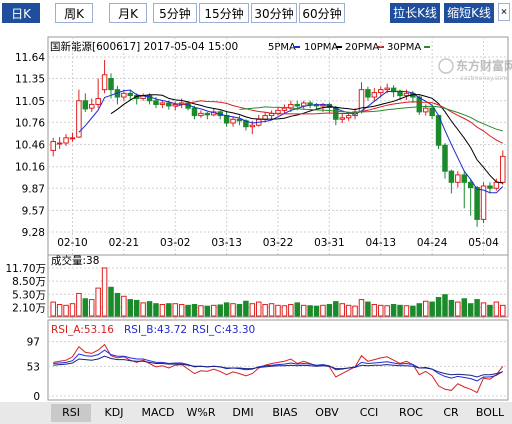 This screenshot has width=512, height=424. I want to click on indicator-tab-roc: ROC, so click(411, 412).